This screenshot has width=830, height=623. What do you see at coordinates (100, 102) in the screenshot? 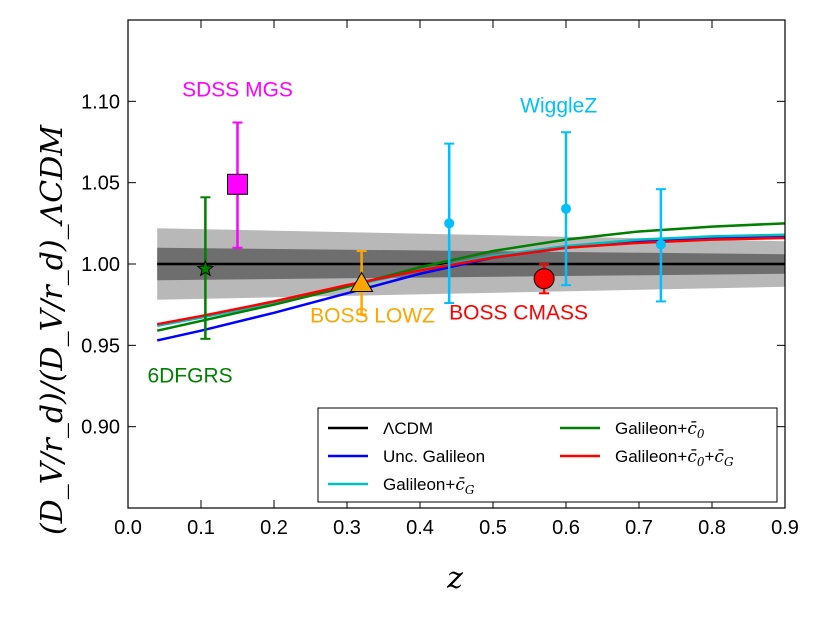
I see `y-tick-label: 1.10` at bounding box center [100, 102].